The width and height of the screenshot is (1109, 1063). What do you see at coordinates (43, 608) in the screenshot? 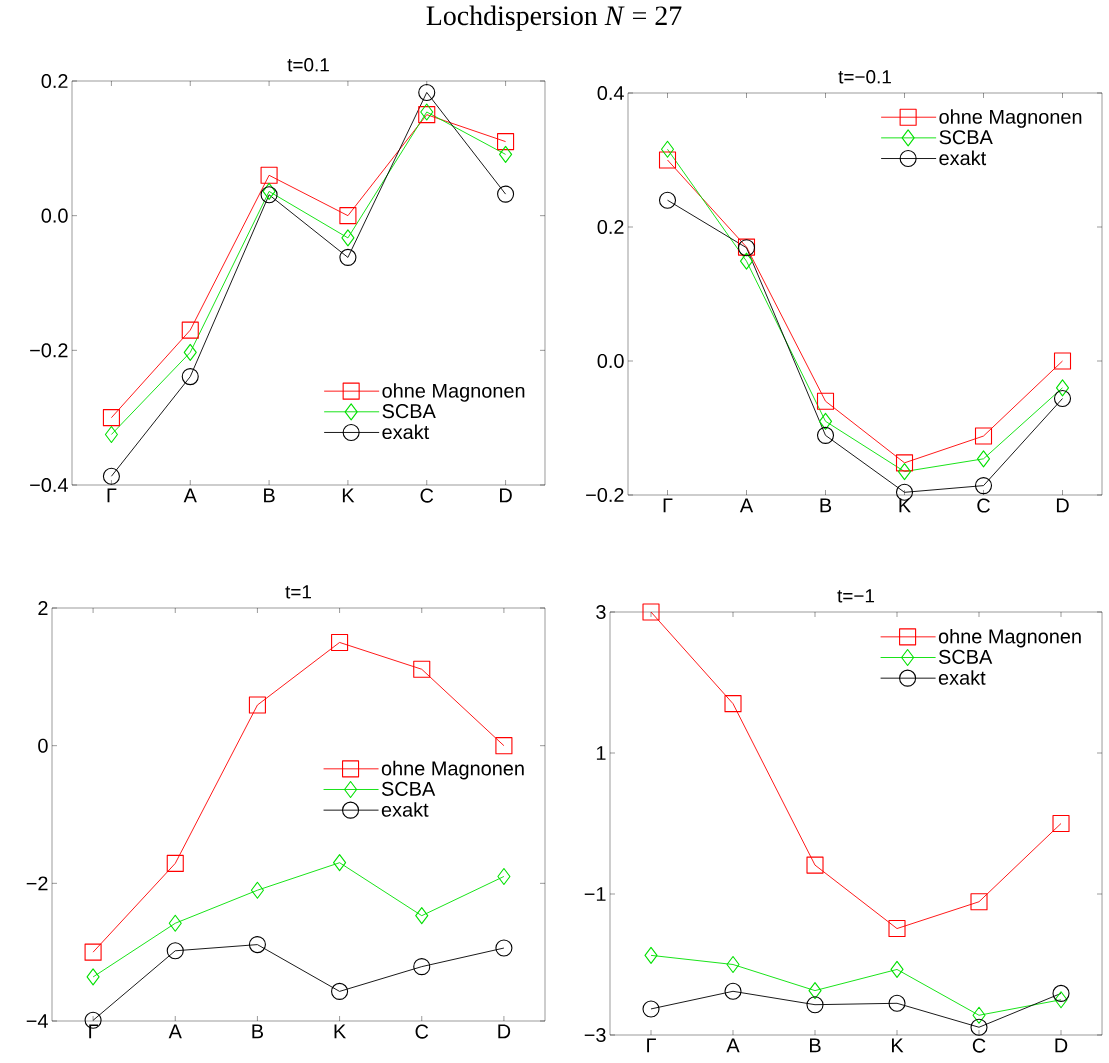
I see `y-tick-label: 2` at bounding box center [43, 608].